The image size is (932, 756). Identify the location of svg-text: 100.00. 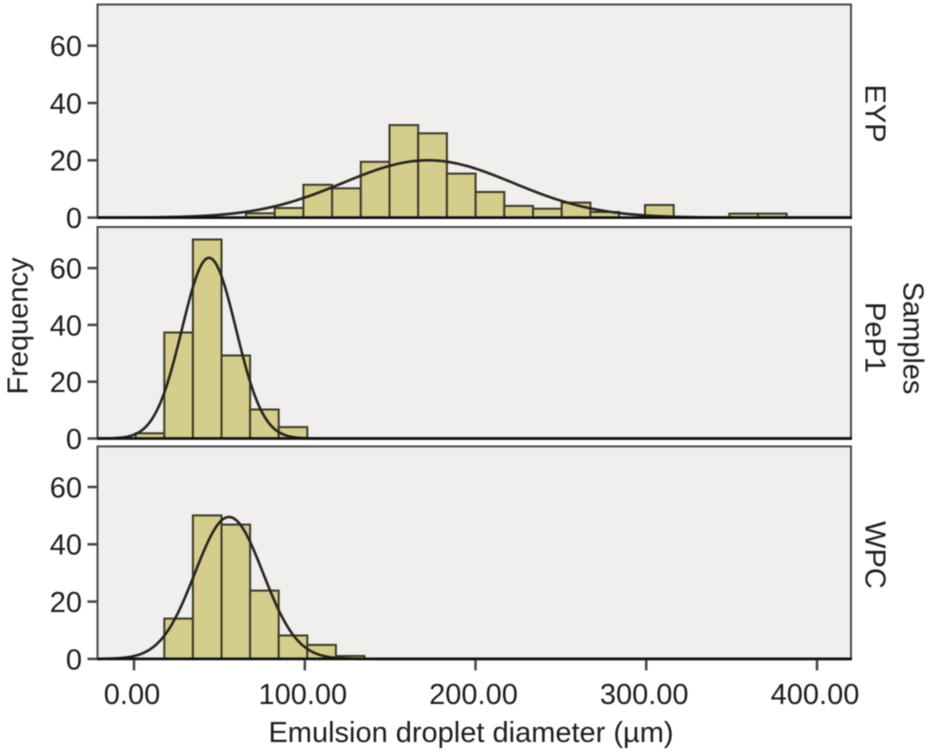
(302, 695).